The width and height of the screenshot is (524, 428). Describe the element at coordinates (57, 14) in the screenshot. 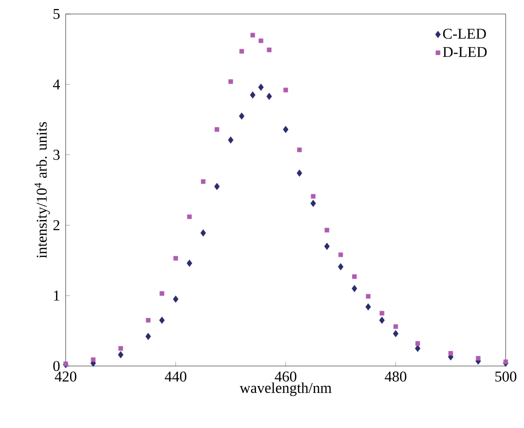

I see `y-tick-label: 5` at that location.